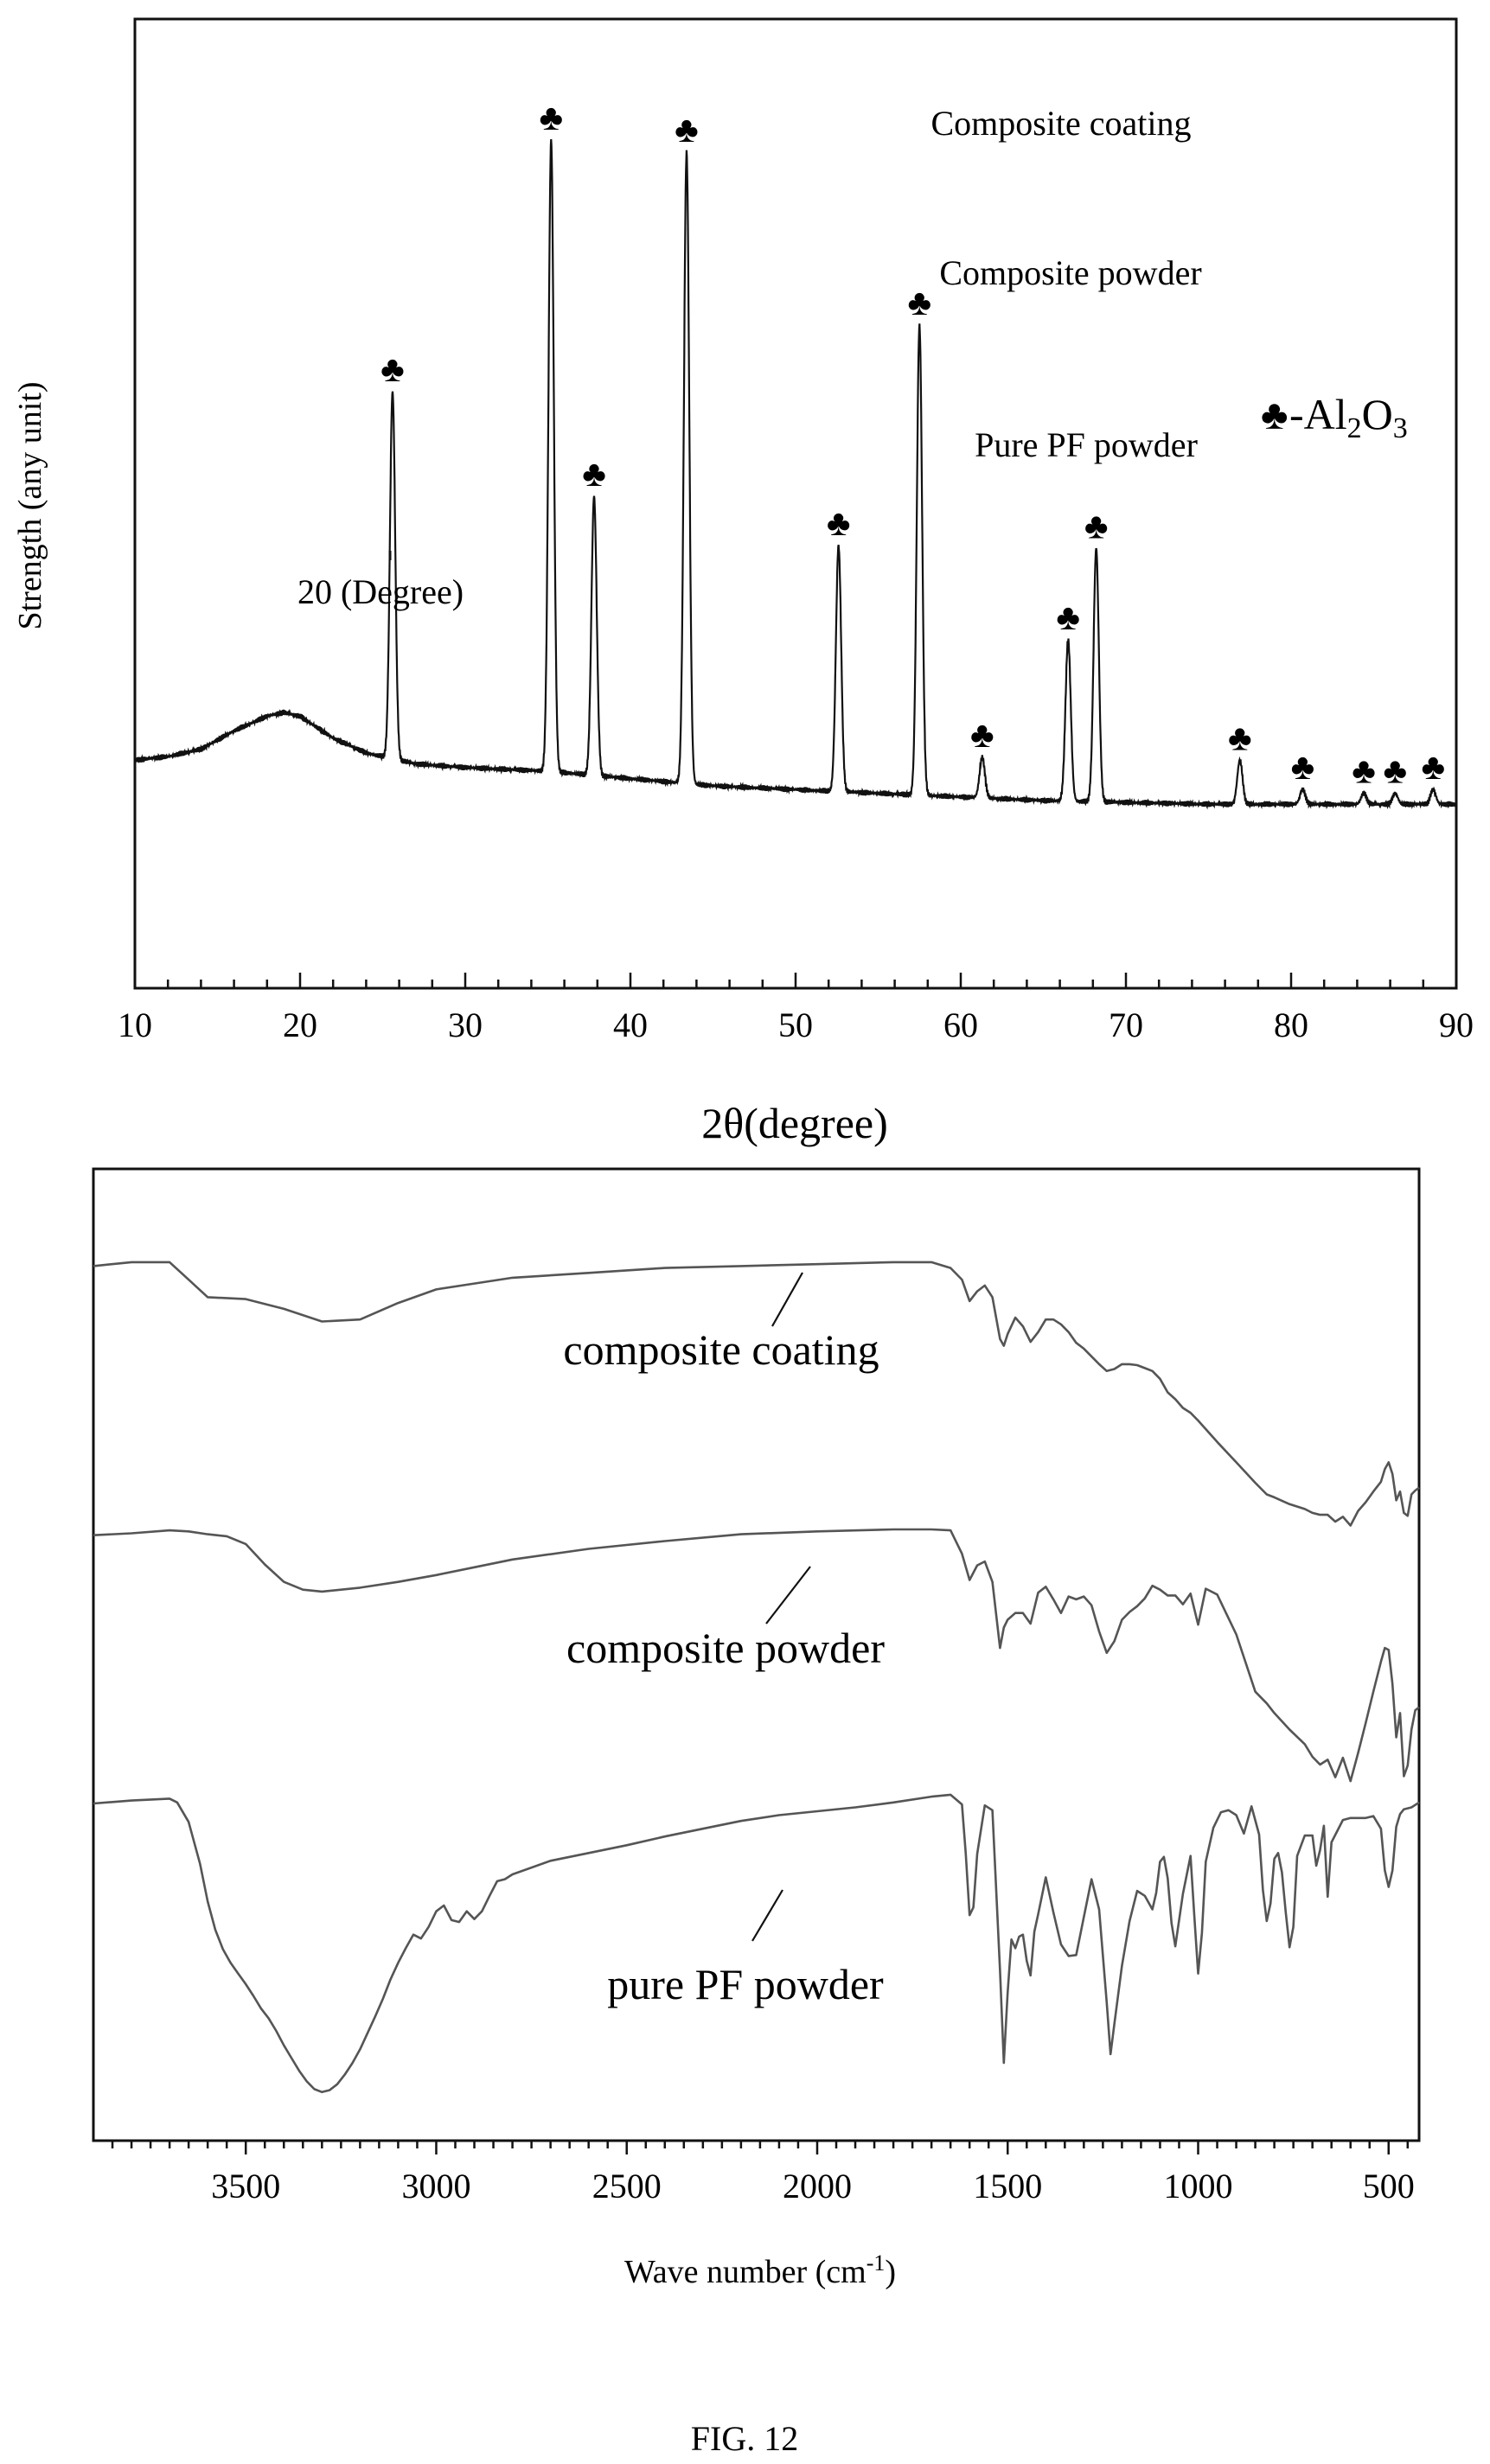 The image size is (1490, 2464). I want to click on legend-label: -Al2O3, so click(1348, 417).